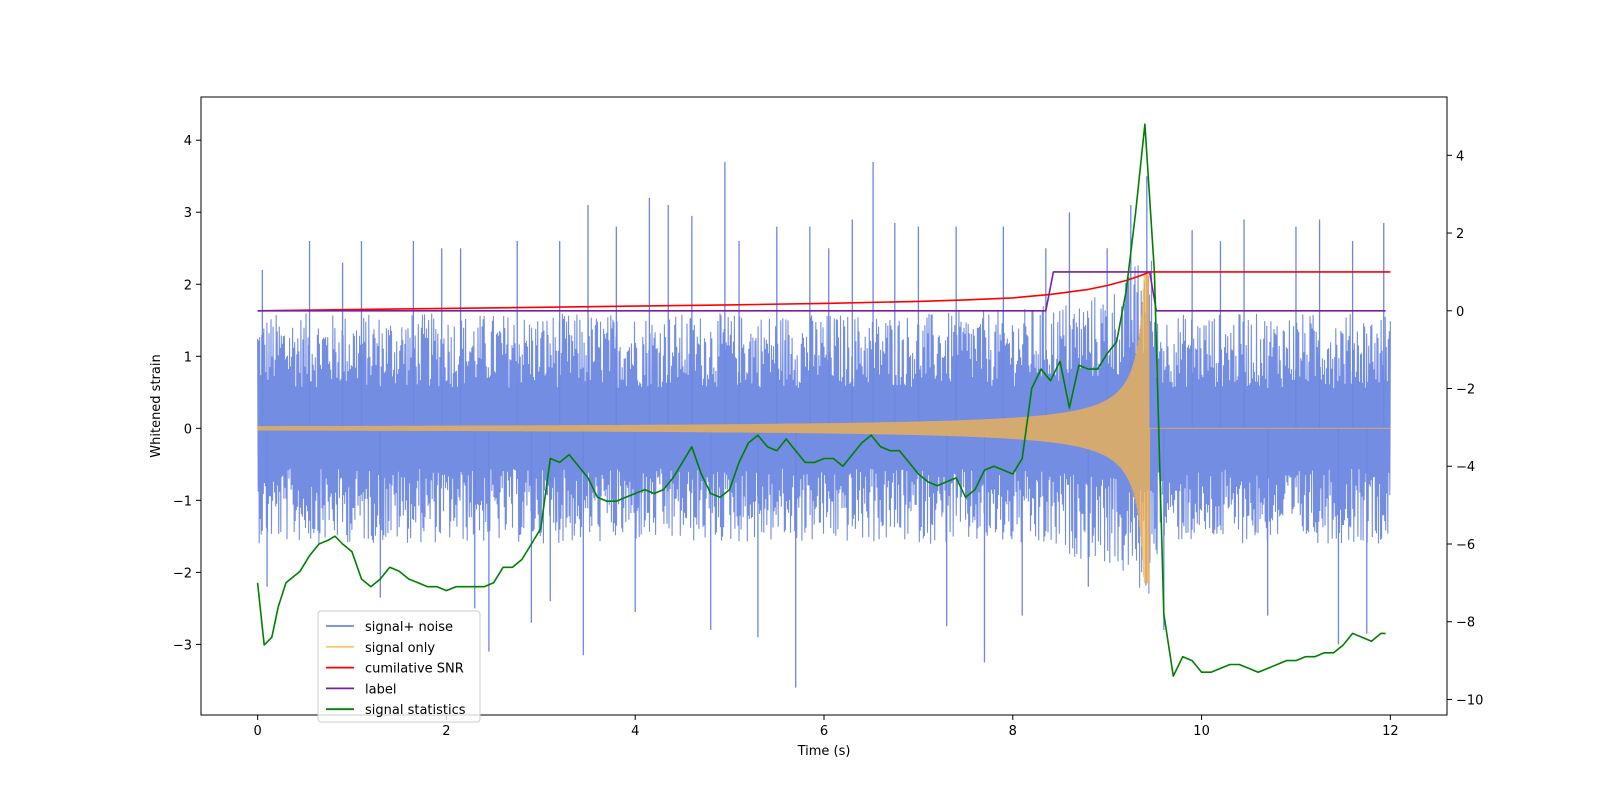 This screenshot has width=1600, height=800. I want to click on legend-box, so click(399, 666).